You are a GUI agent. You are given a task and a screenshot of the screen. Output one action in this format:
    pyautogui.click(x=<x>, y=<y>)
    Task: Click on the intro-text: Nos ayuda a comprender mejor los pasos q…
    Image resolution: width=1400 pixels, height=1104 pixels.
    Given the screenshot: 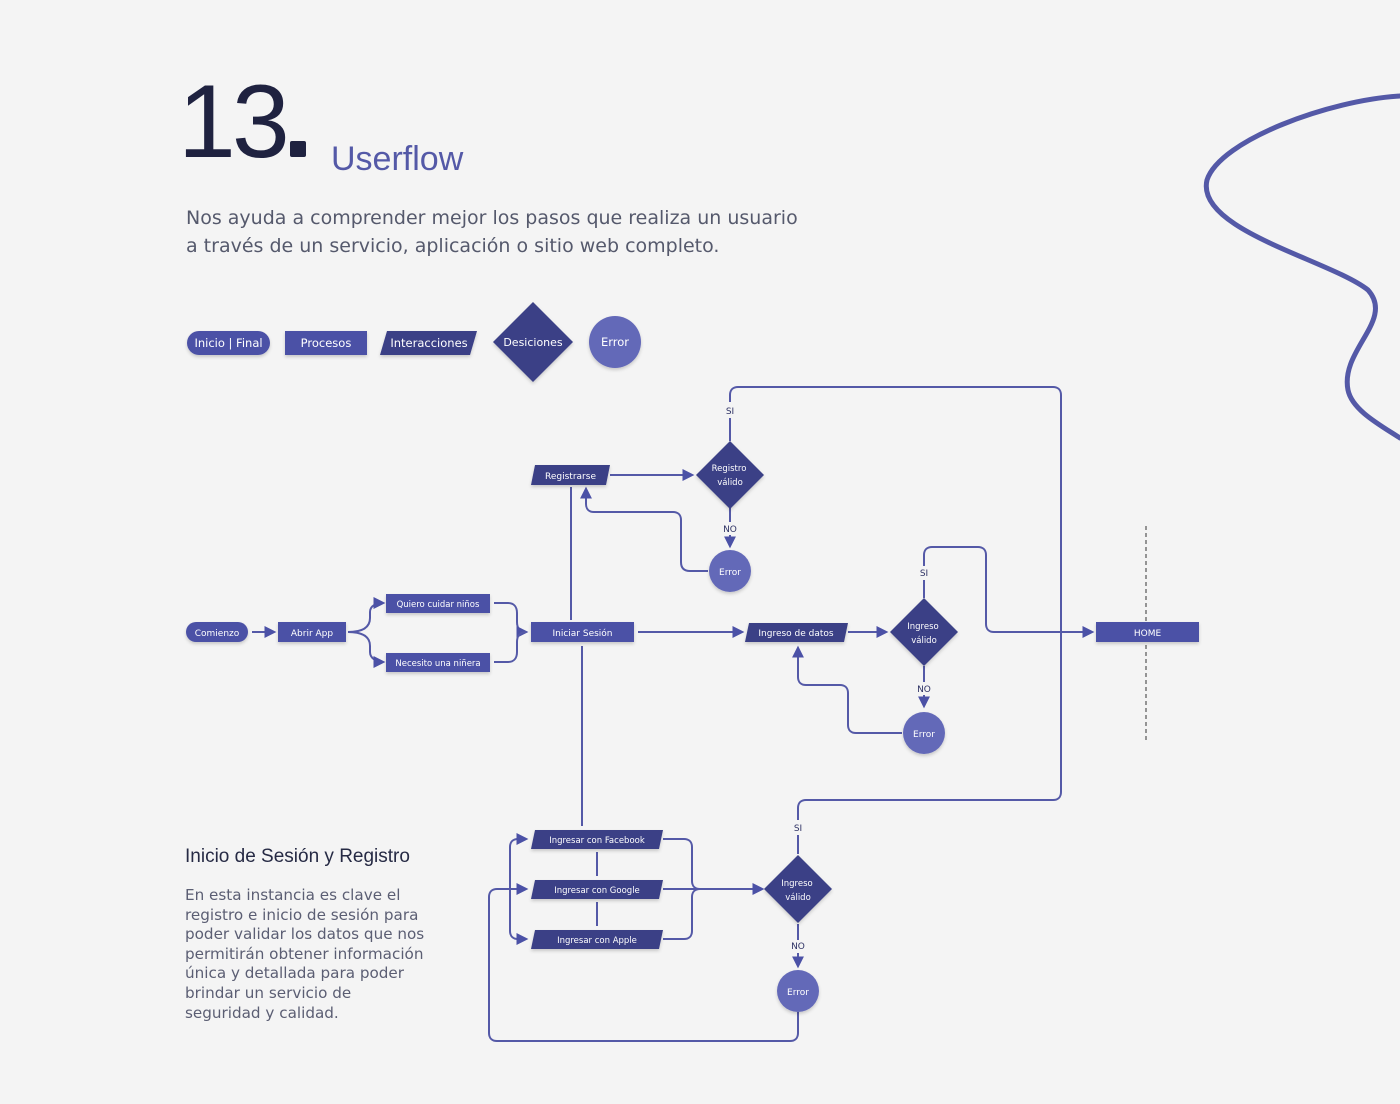 What is the action you would take?
    pyautogui.click(x=516, y=232)
    